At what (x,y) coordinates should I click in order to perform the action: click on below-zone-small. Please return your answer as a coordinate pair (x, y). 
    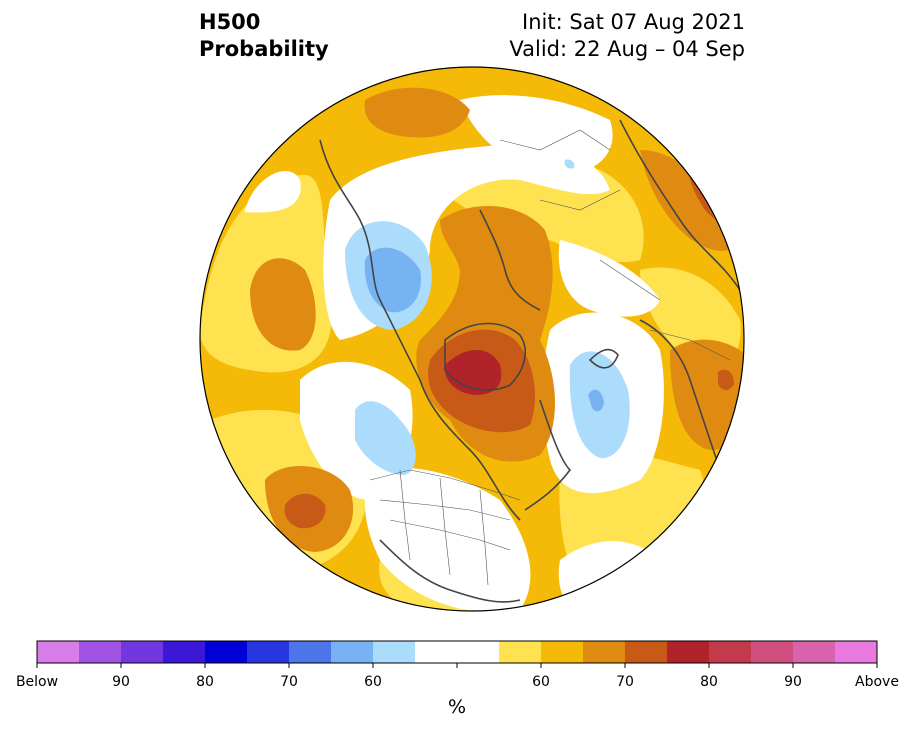
    Looking at the image, I should click on (569, 164).